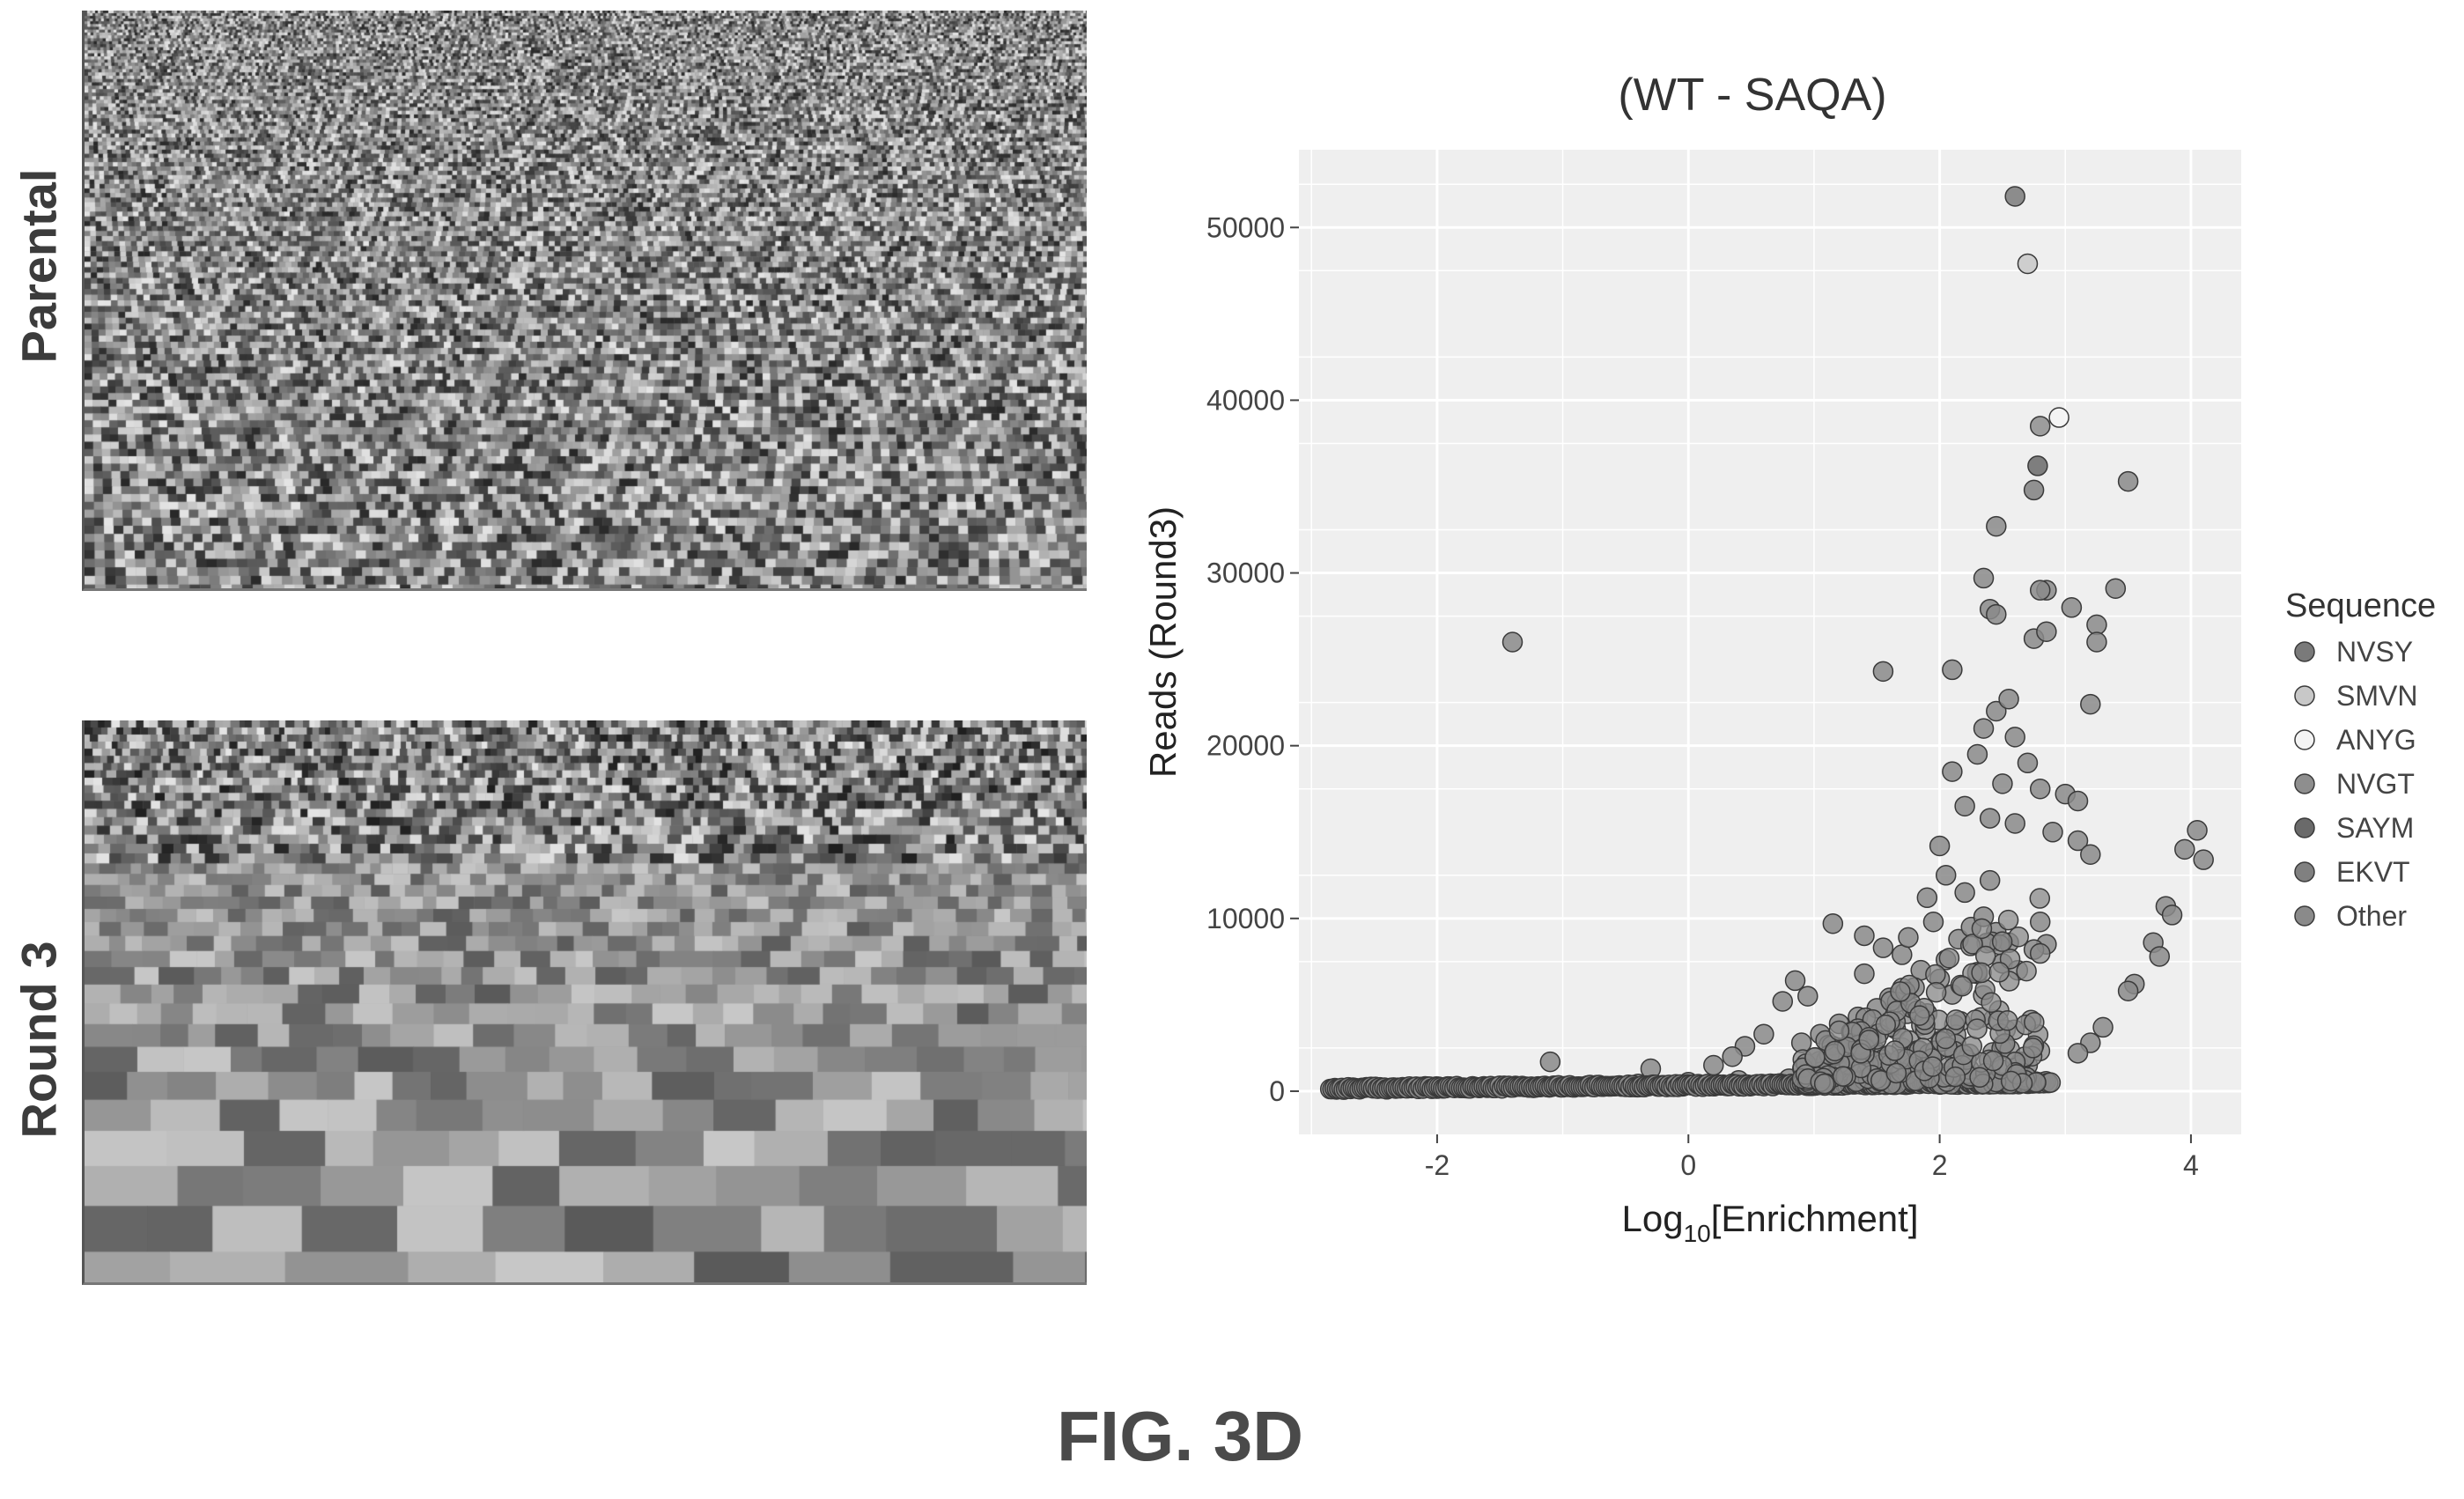 The height and width of the screenshot is (1499, 2464). What do you see at coordinates (1437, 1165) in the screenshot?
I see `x-tick-label: -2` at bounding box center [1437, 1165].